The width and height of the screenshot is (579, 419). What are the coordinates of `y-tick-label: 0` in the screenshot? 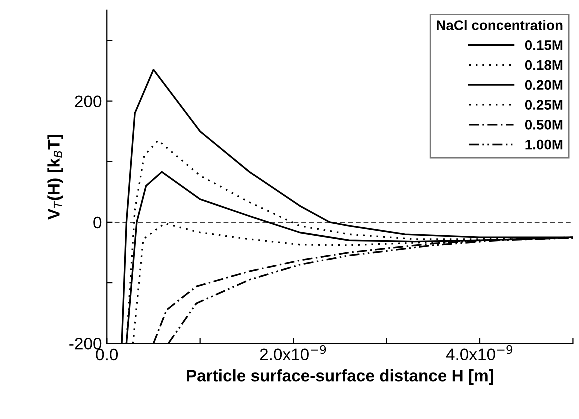 It's located at (98, 222).